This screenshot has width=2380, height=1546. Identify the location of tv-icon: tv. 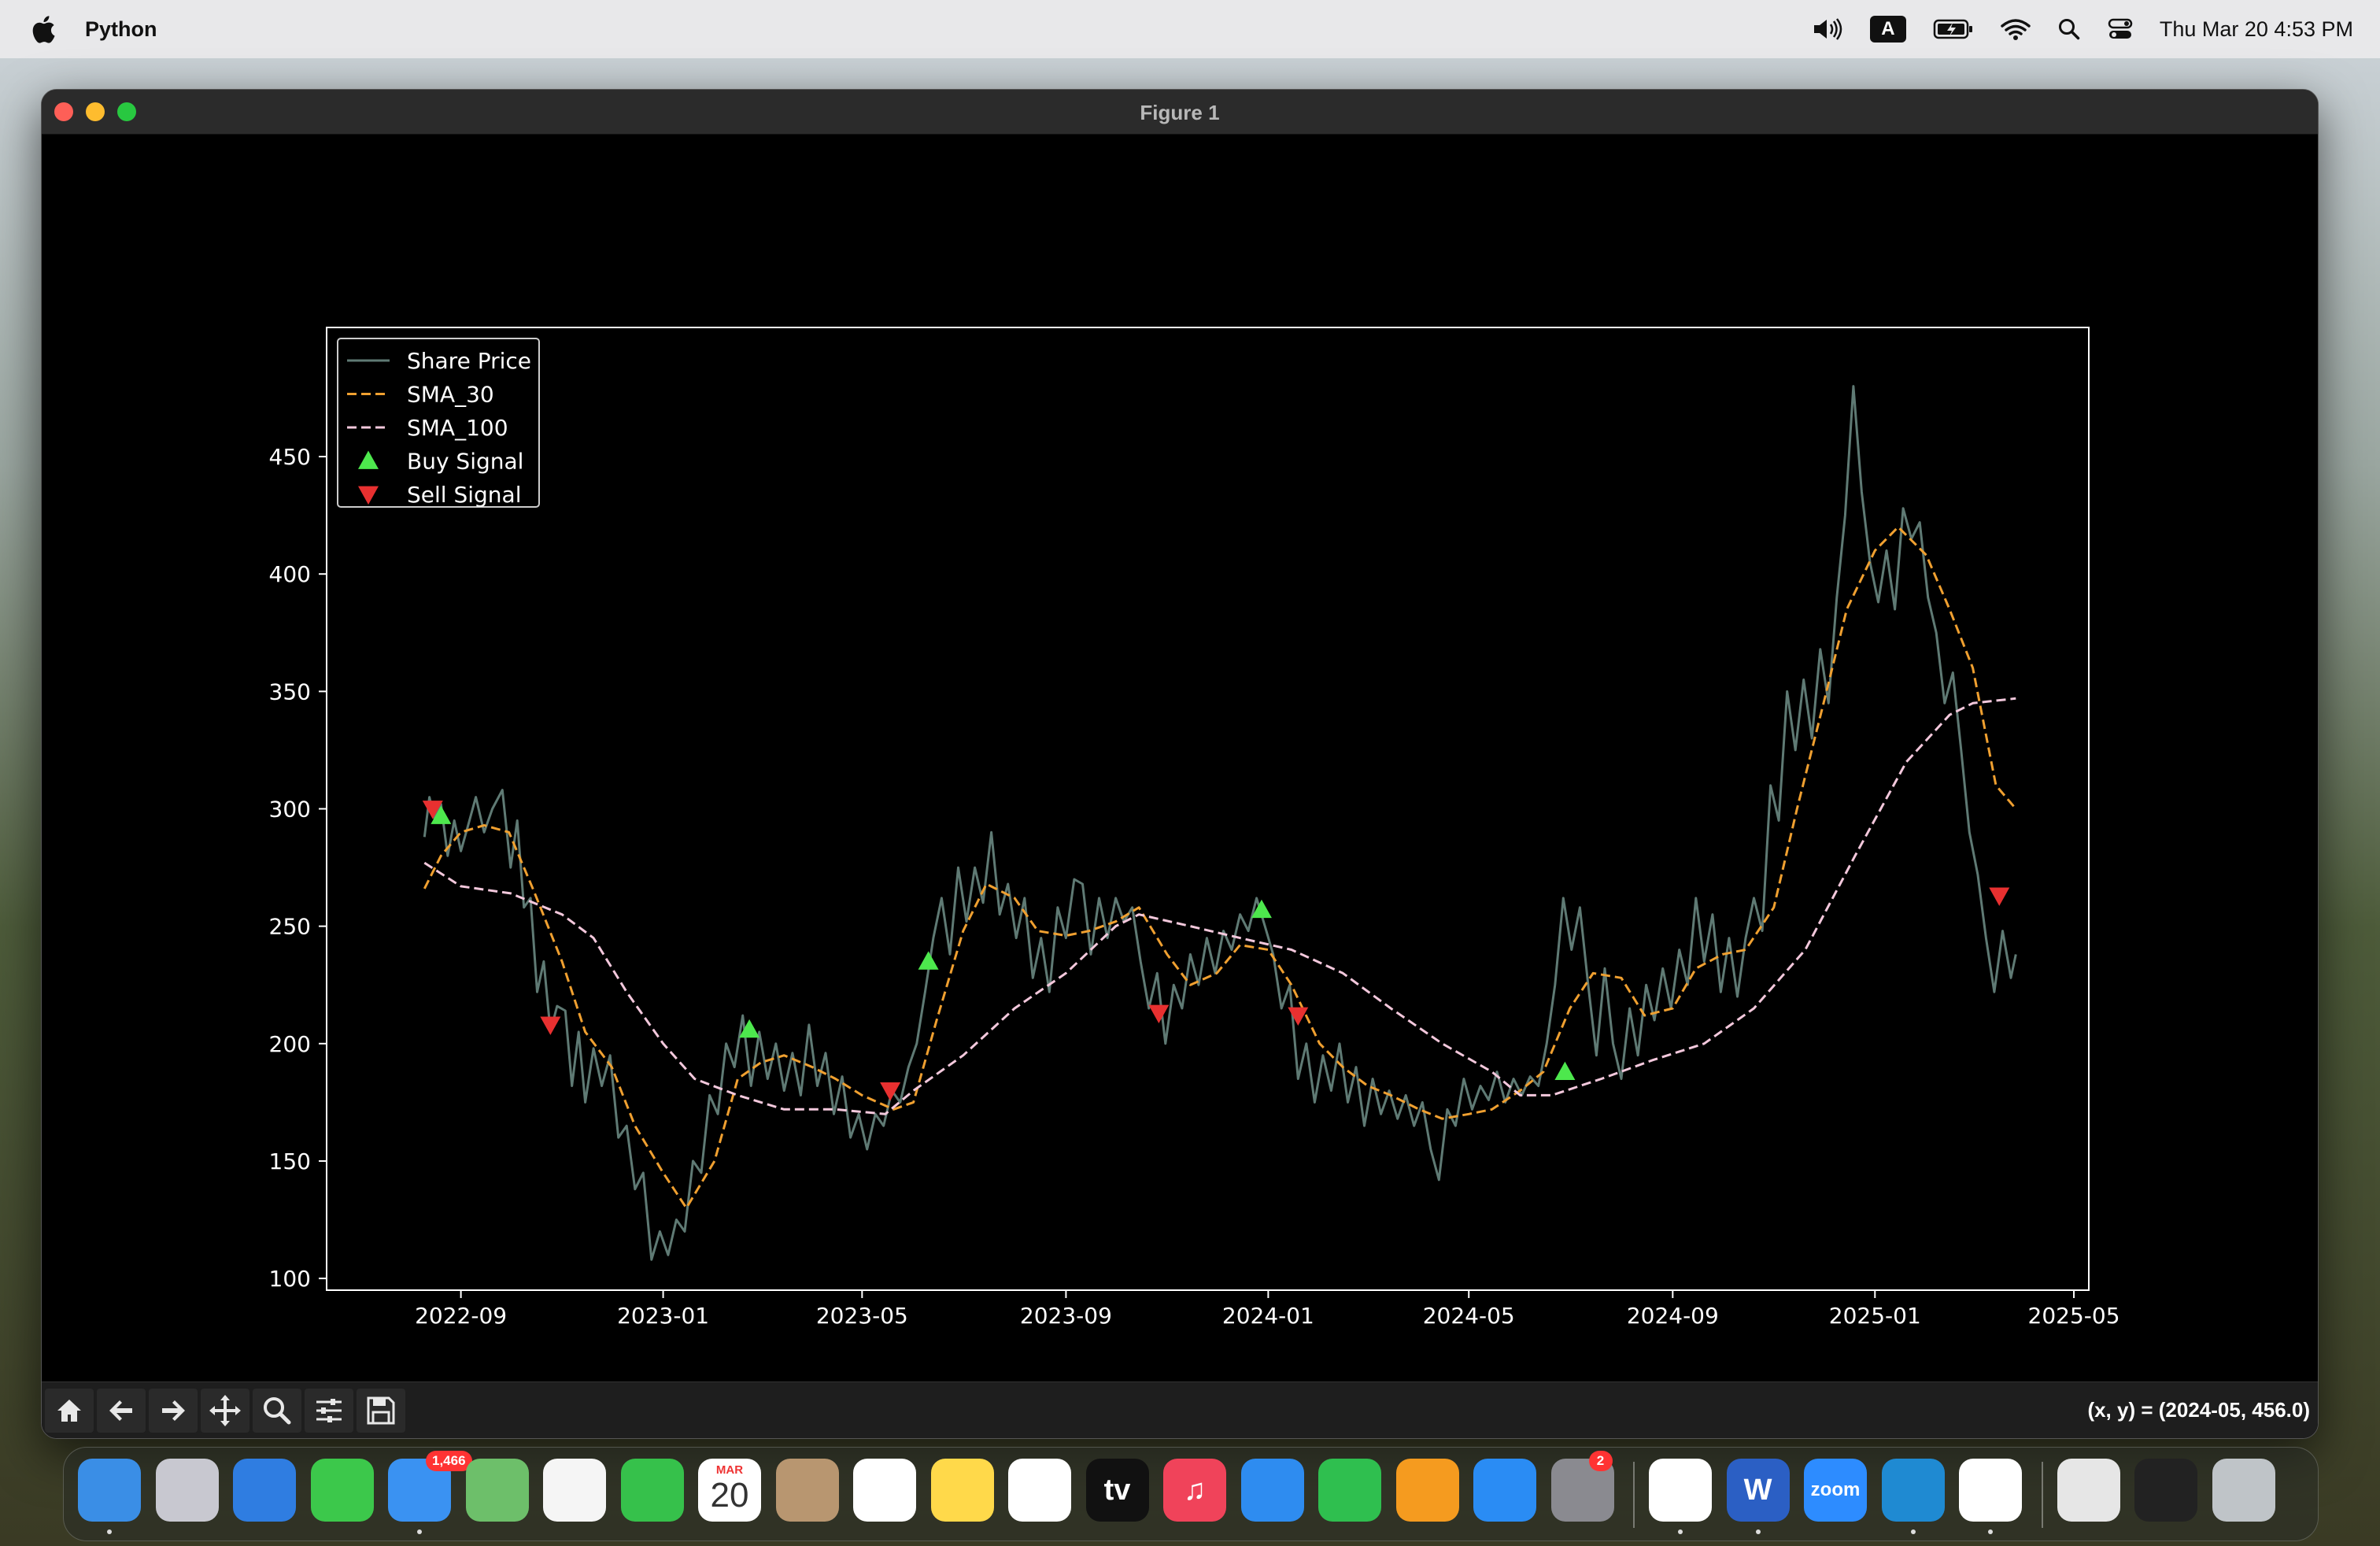
(1117, 1490).